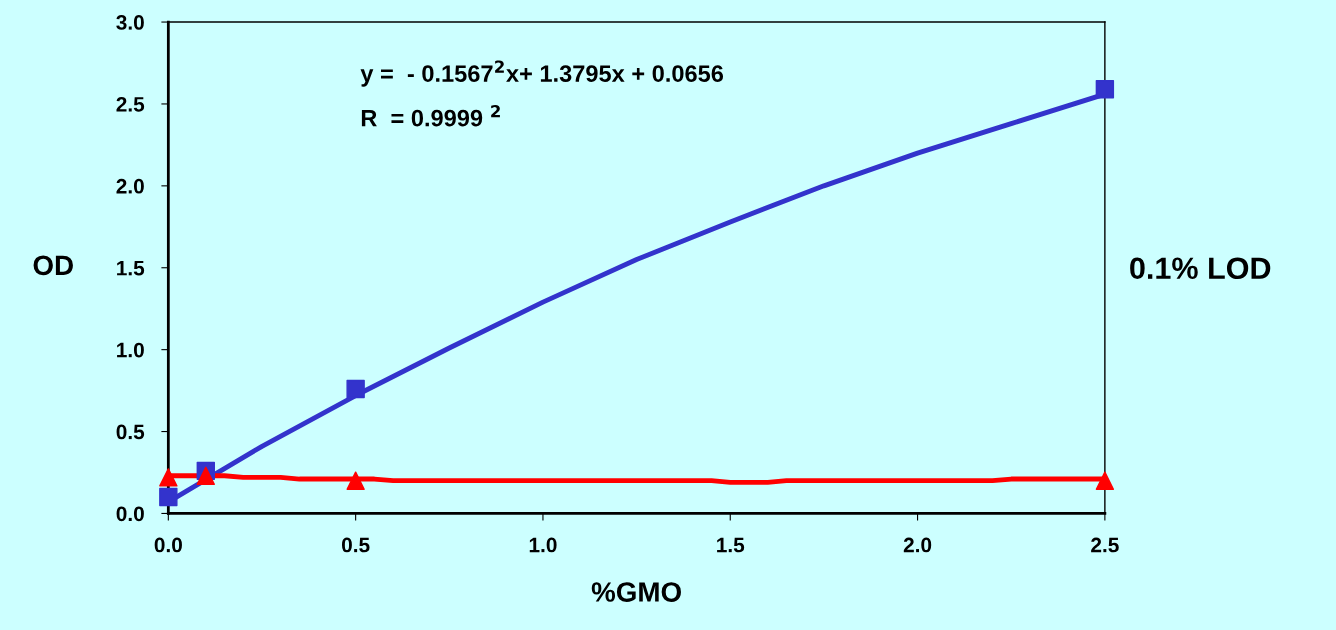 This screenshot has width=1336, height=630. Describe the element at coordinates (731, 545) in the screenshot. I see `x-tick-label: 1.5` at that location.